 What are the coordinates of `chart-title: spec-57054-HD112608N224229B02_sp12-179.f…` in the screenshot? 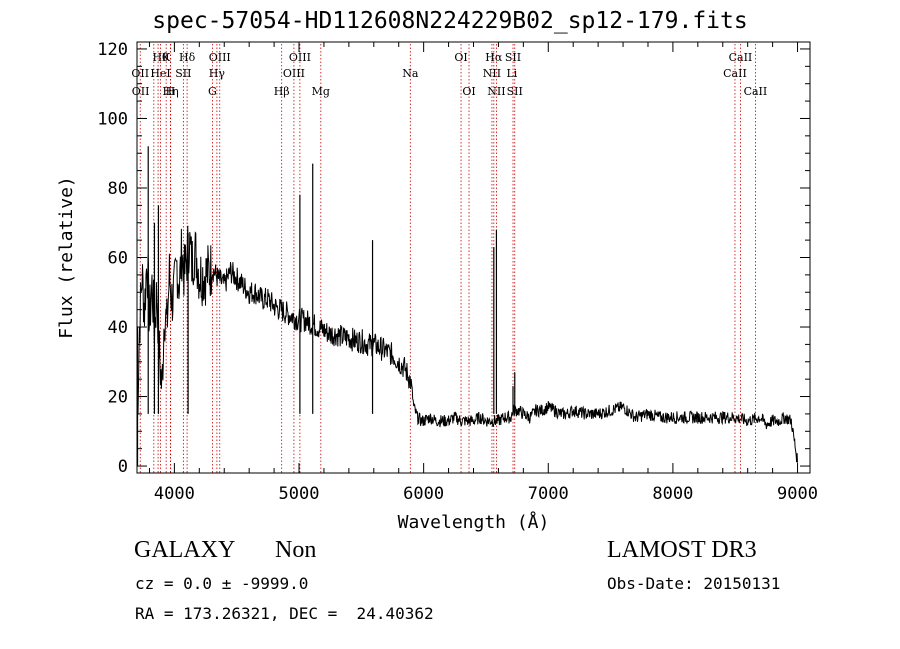 It's located at (450, 21).